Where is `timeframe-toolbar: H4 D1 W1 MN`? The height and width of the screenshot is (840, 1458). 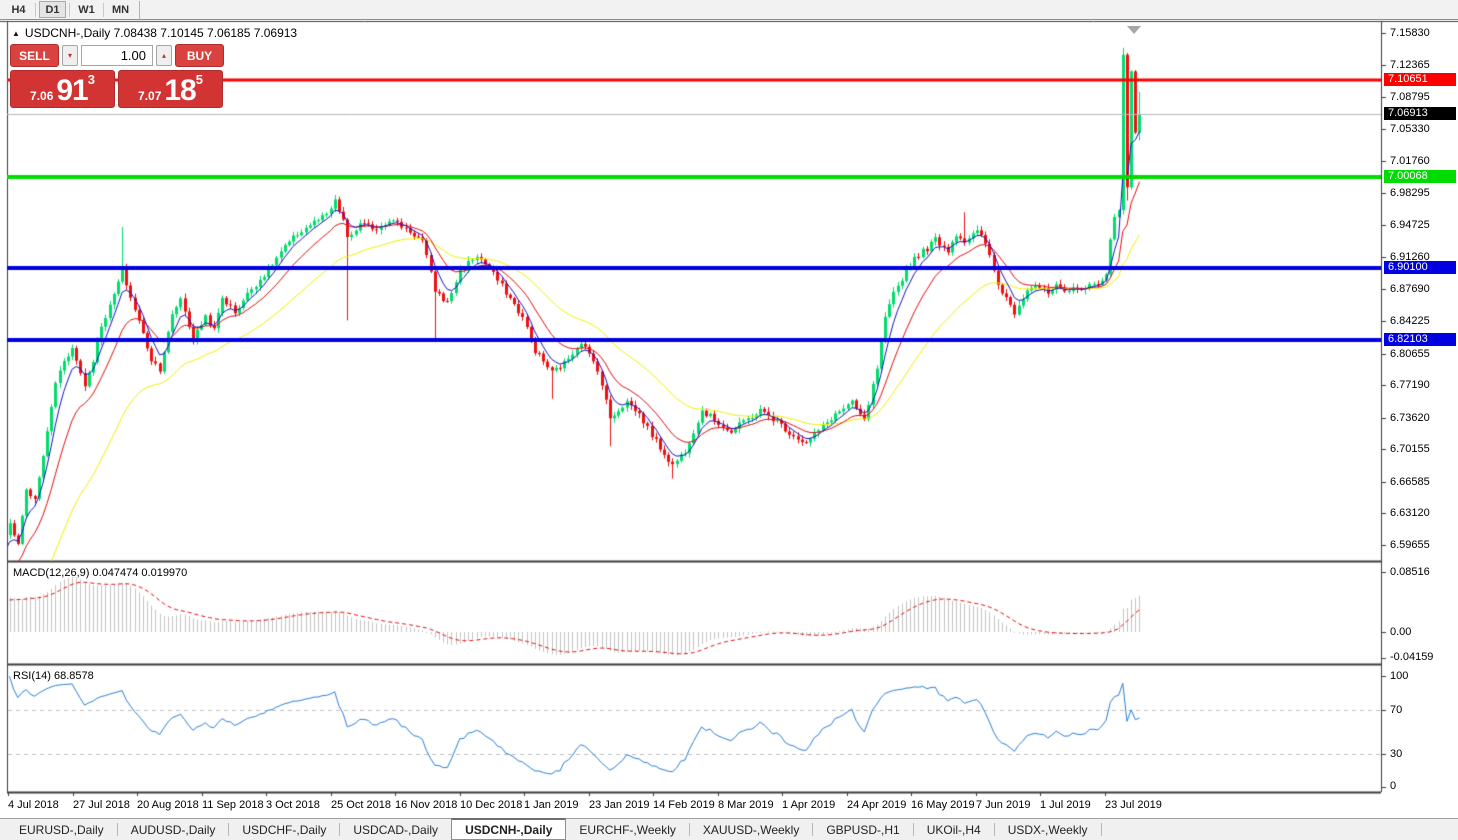
timeframe-toolbar: H4 D1 W1 MN is located at coordinates (729, 10).